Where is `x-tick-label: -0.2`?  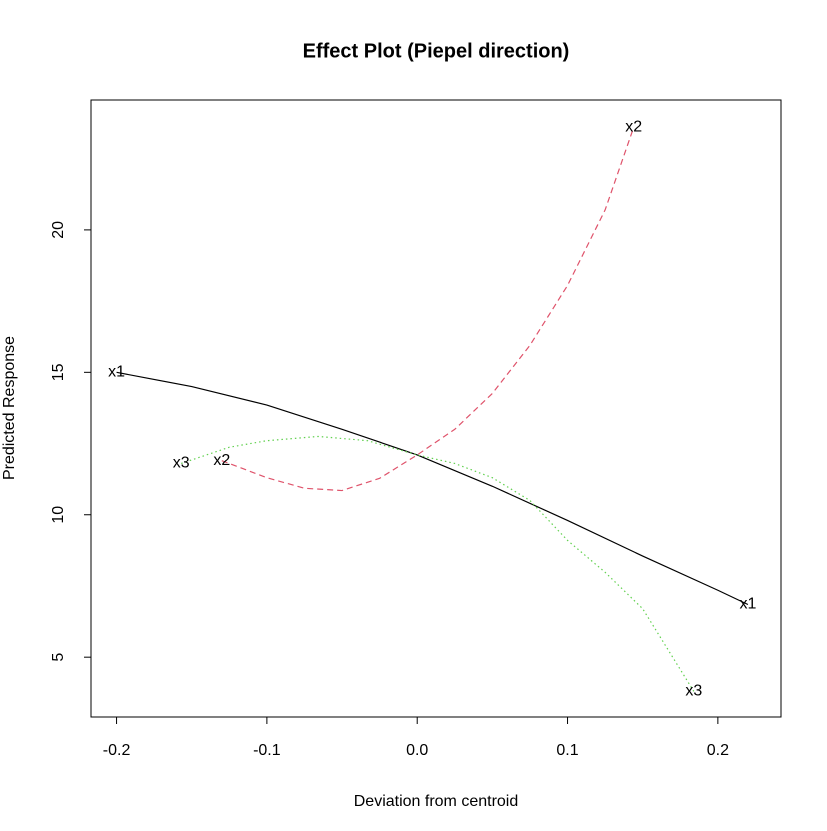 x-tick-label: -0.2 is located at coordinates (117, 750).